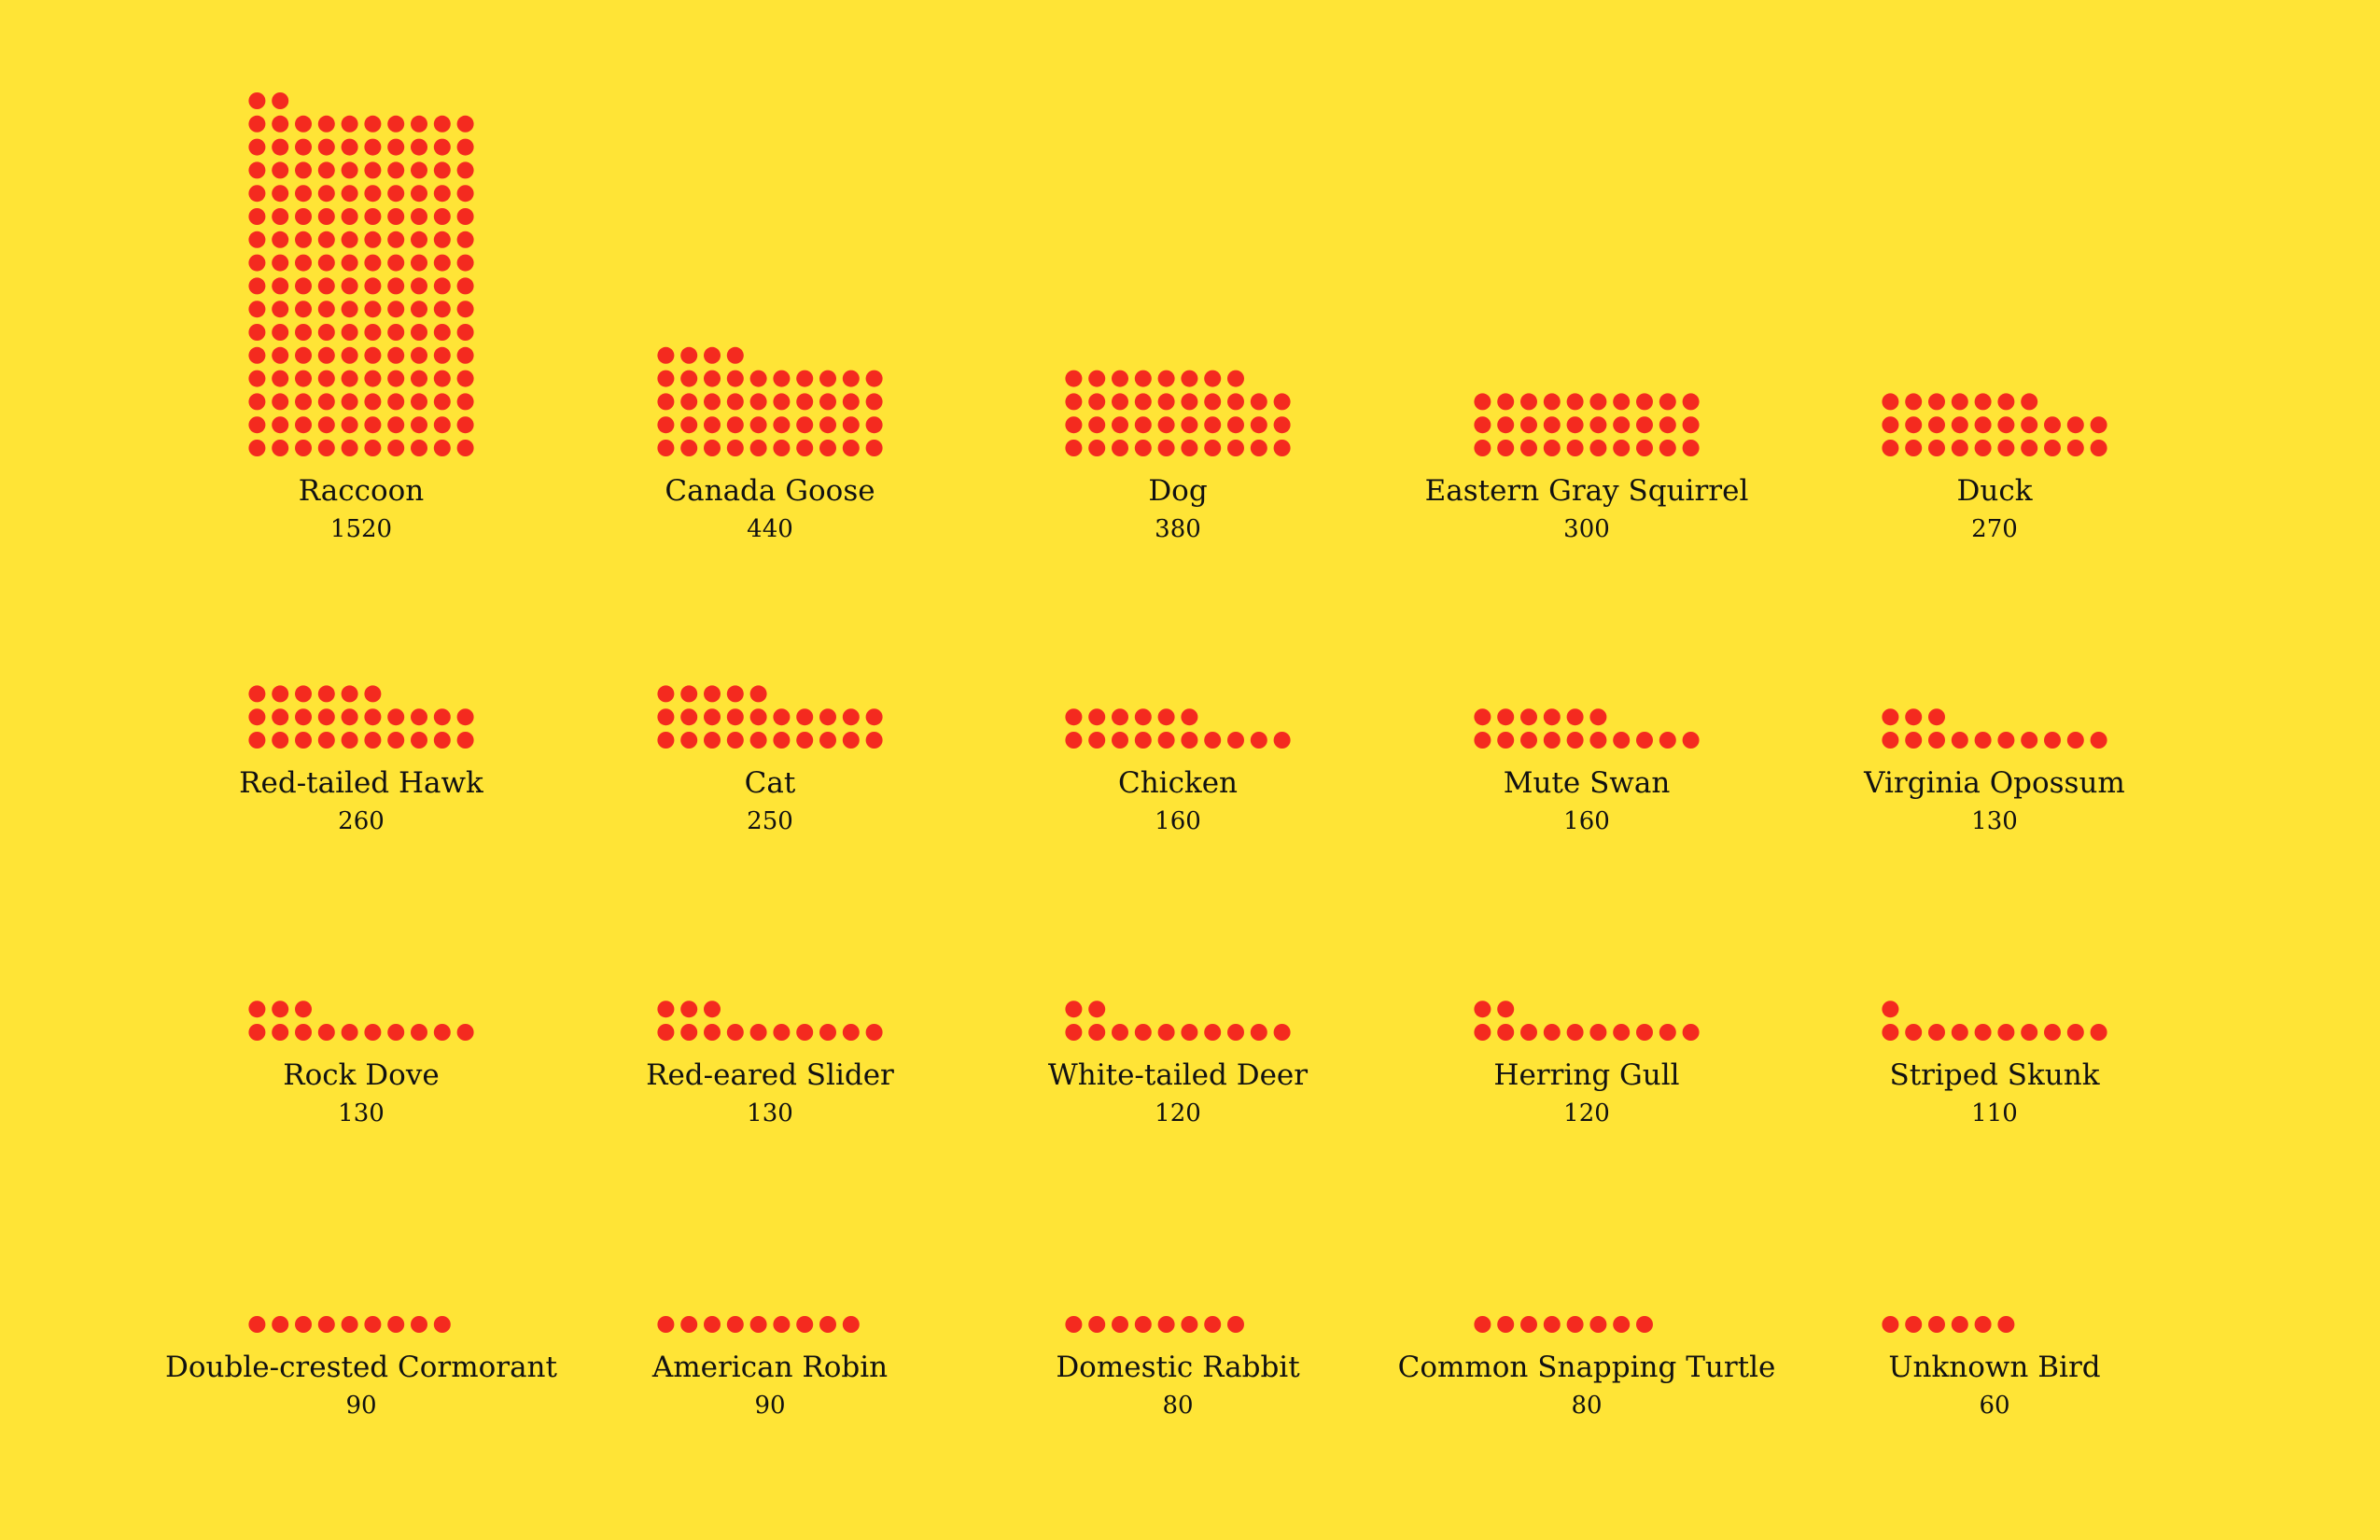  I want to click on waffle-group-common-snapping-turtle: Common Snapping Turtle 80, so click(1586, 1368).